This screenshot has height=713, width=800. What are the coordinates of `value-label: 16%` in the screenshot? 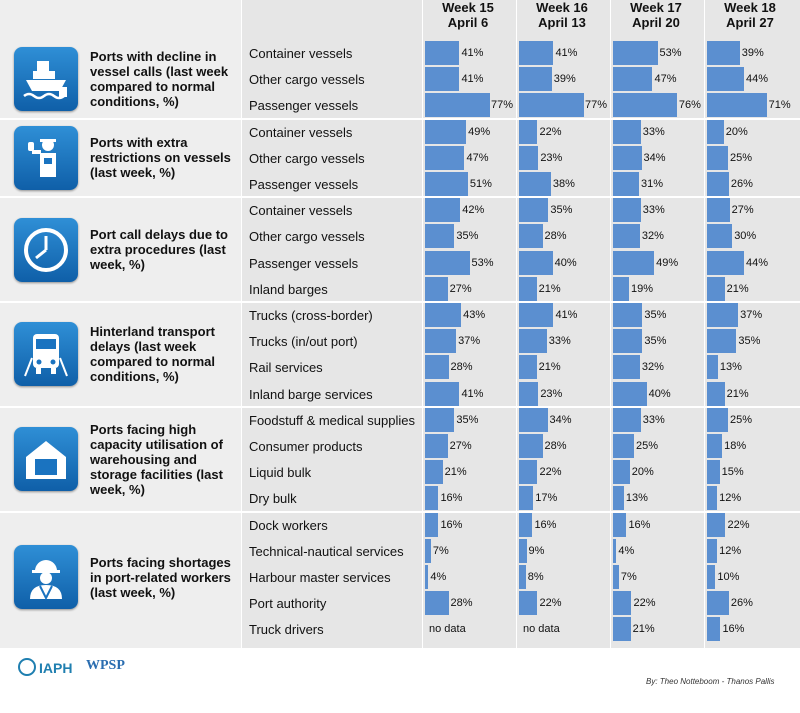 It's located at (733, 629).